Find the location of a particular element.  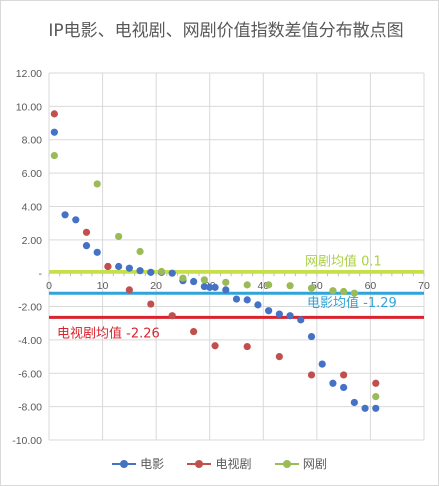

y-tick-label: 4.00 is located at coordinates (32, 207).